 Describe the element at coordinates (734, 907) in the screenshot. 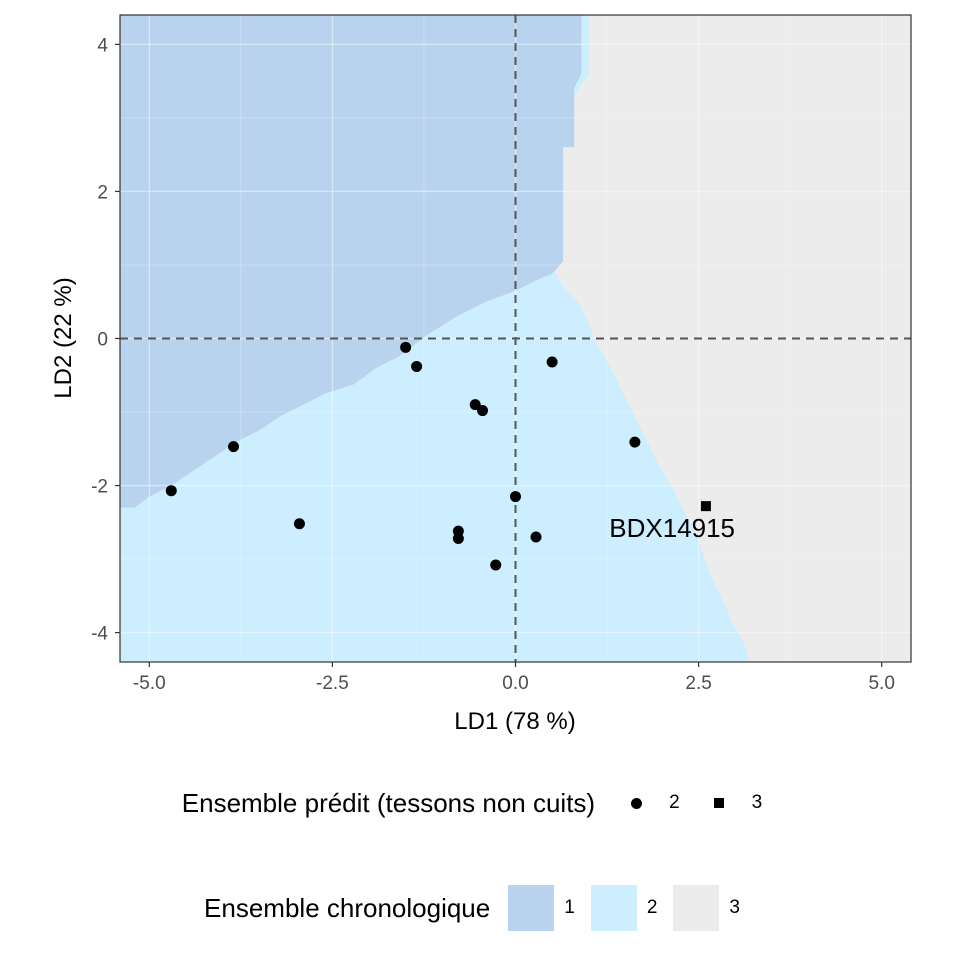

I see `legend-fill-label-3: 3` at that location.